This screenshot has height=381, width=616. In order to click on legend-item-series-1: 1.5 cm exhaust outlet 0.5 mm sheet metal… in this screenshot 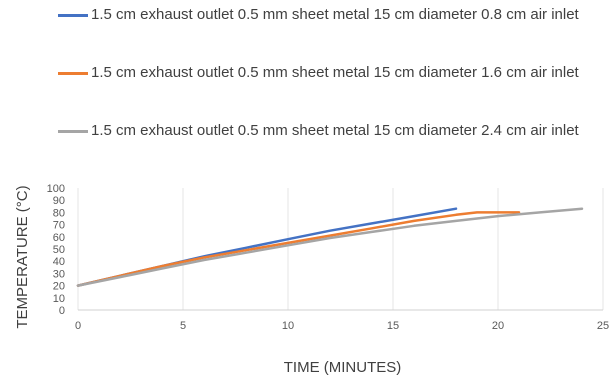, I will do `click(330, 31)`.